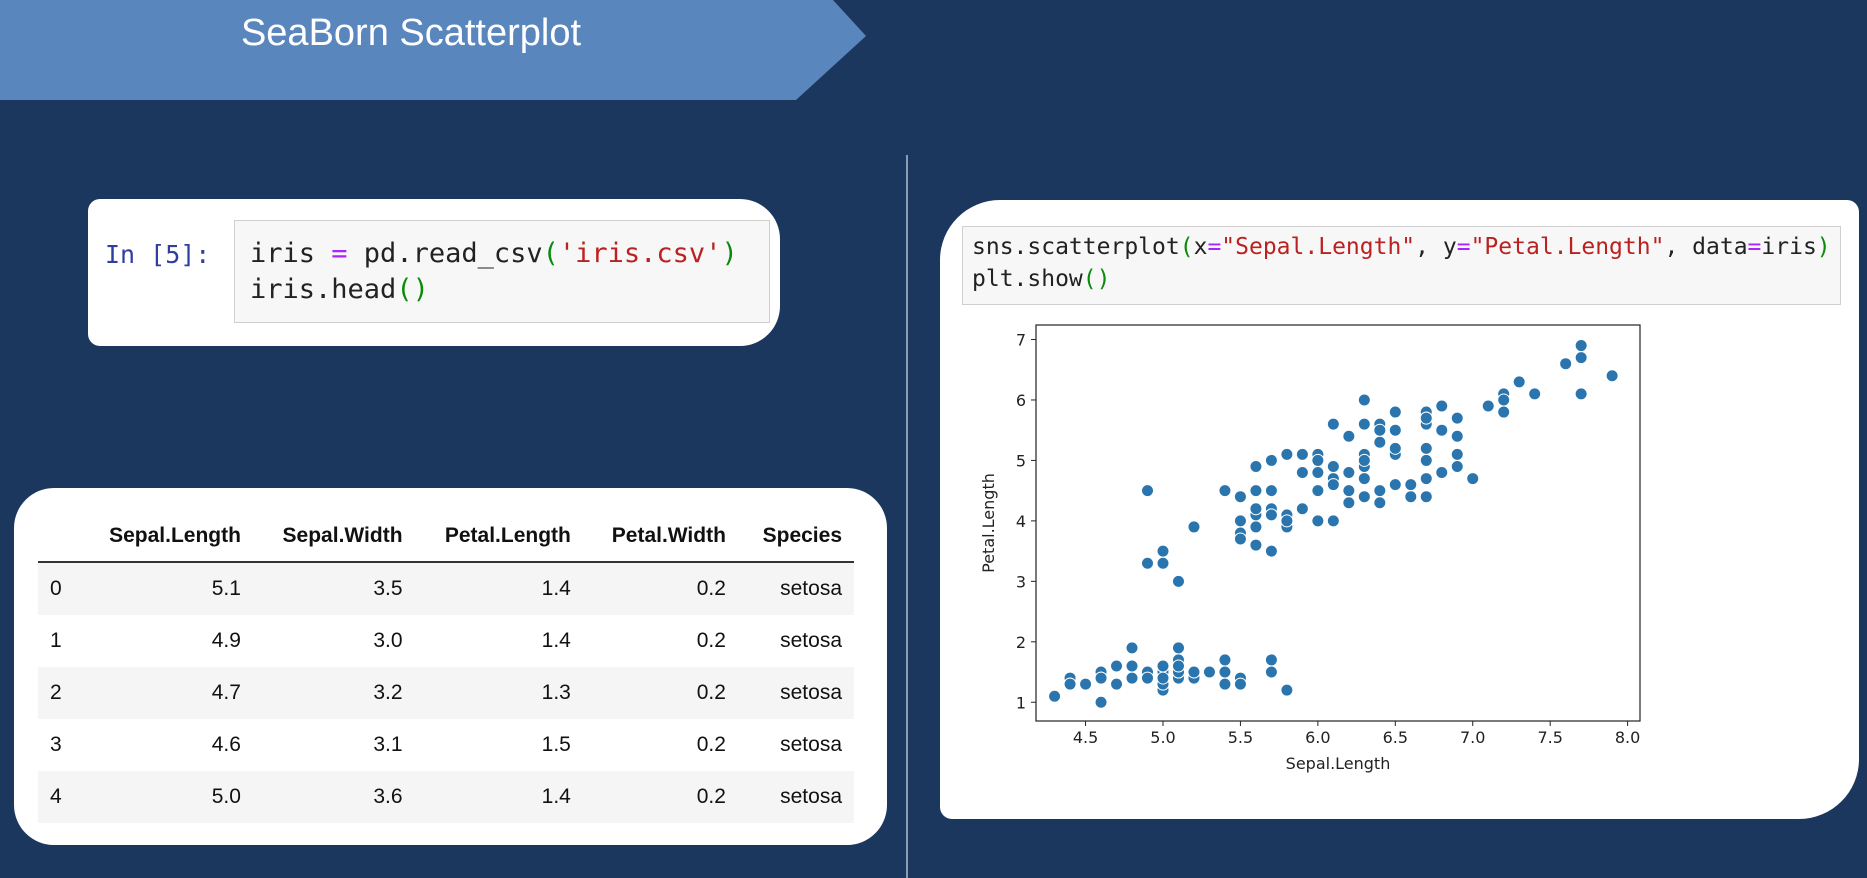 This screenshot has width=1867, height=878. What do you see at coordinates (58, 797) in the screenshot?
I see `row-index: 4` at bounding box center [58, 797].